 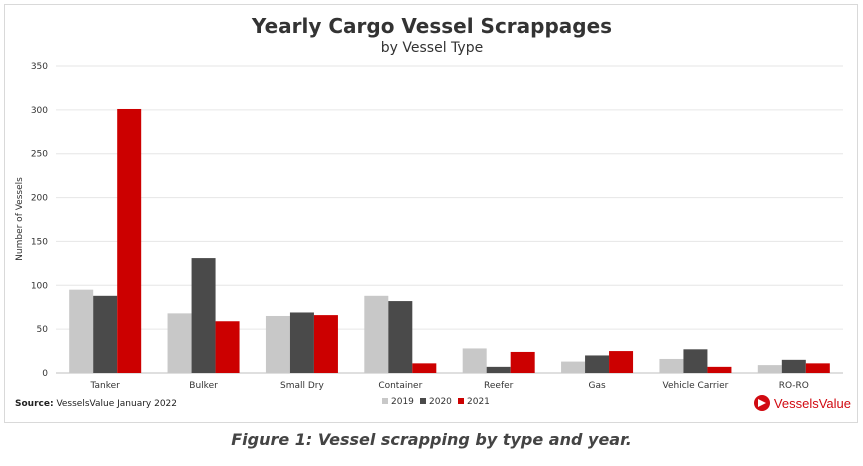 I want to click on bar-container-2020, so click(x=400, y=337).